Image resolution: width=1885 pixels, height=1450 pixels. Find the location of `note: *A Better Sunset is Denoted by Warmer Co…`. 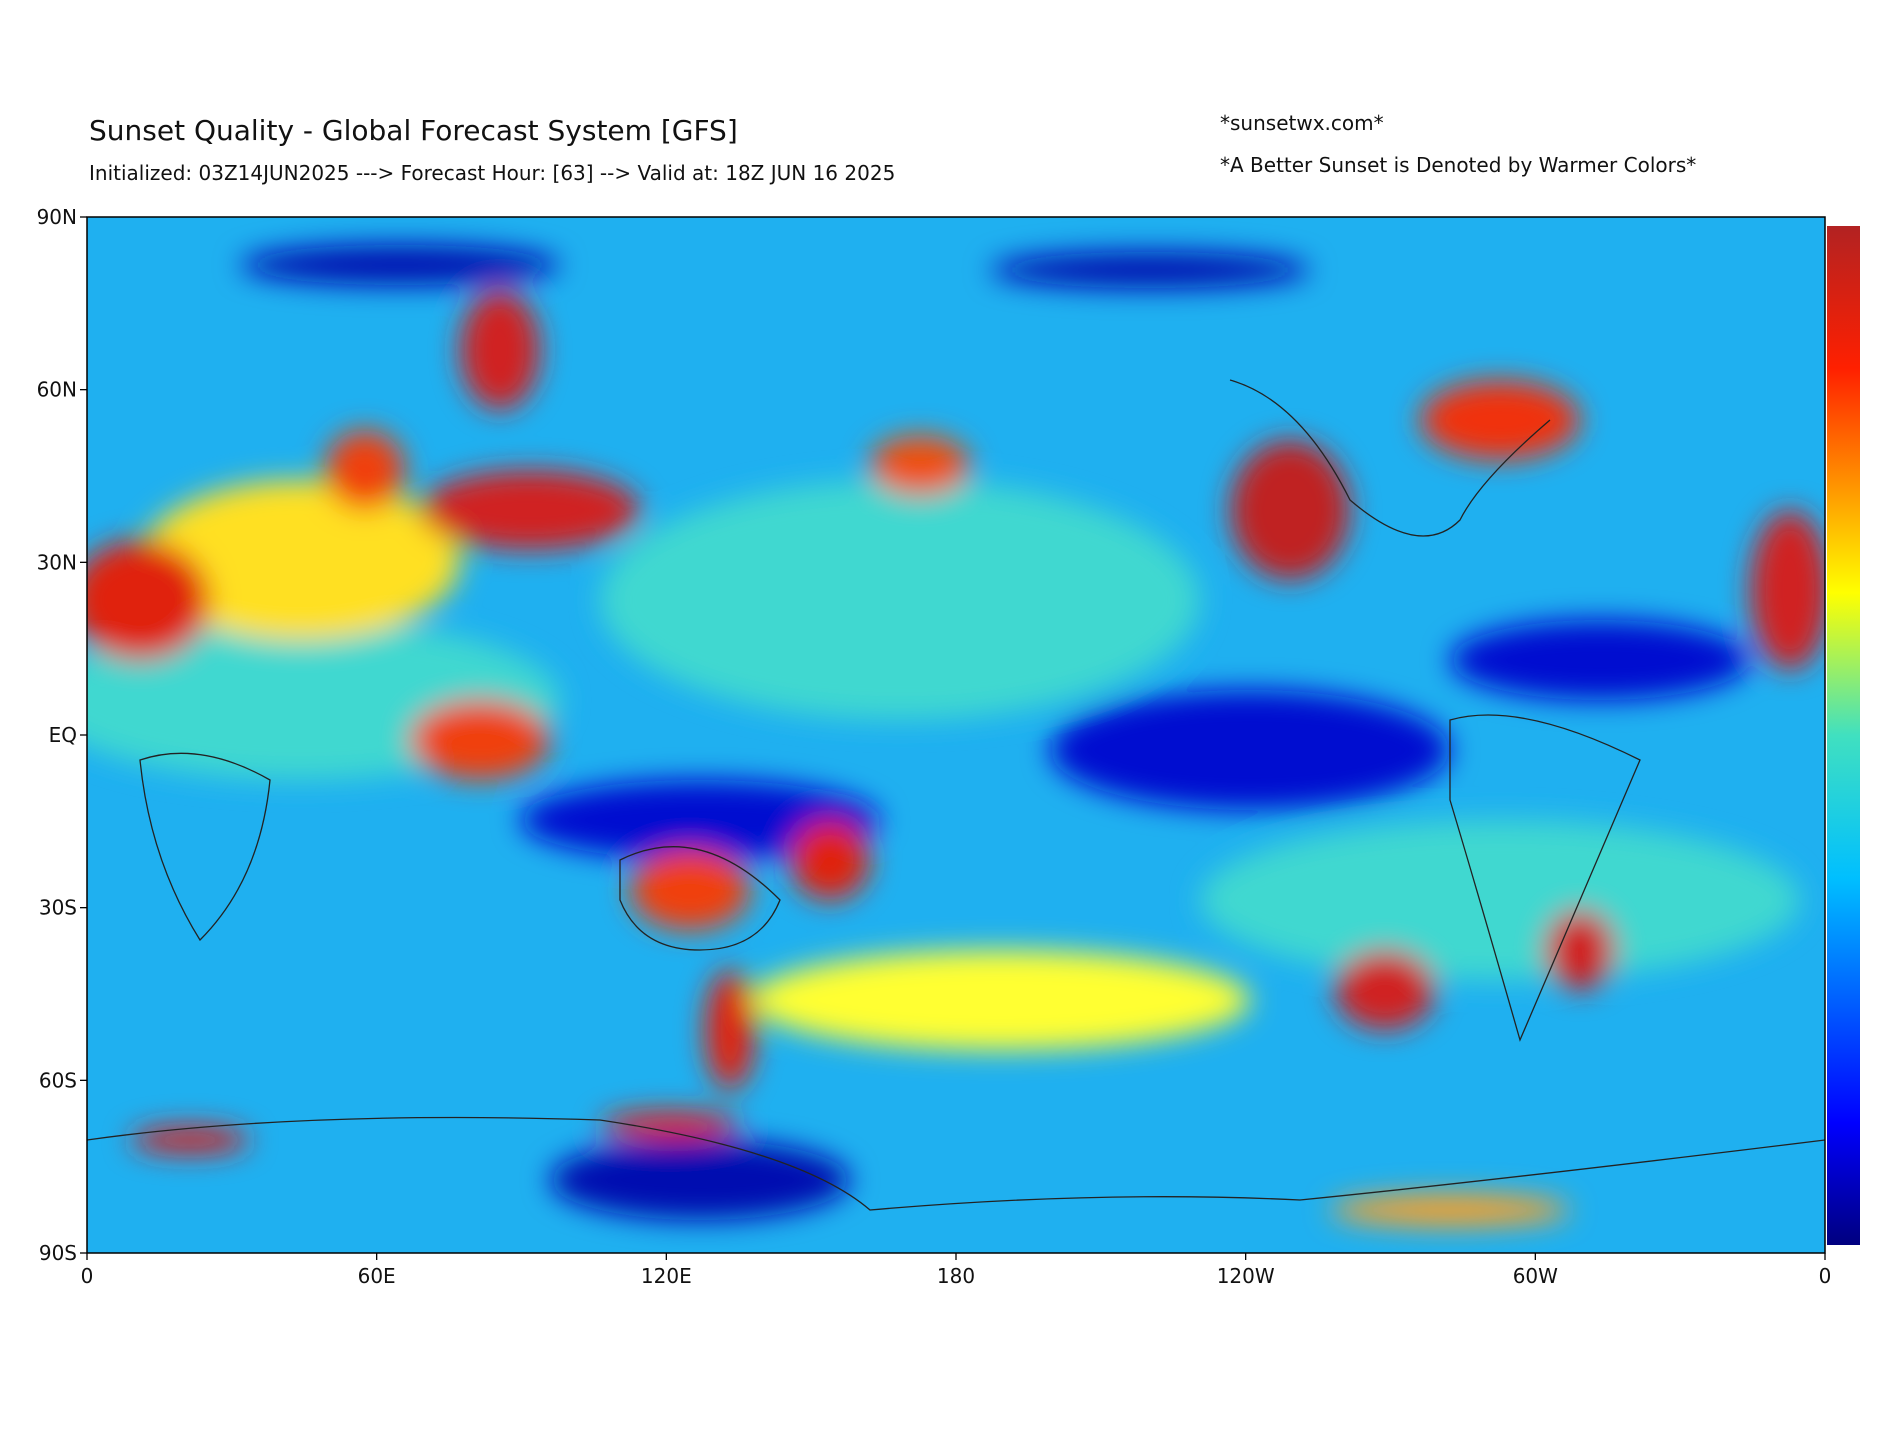

note: *A Better Sunset is Denoted by Warmer Co… is located at coordinates (1458, 165).